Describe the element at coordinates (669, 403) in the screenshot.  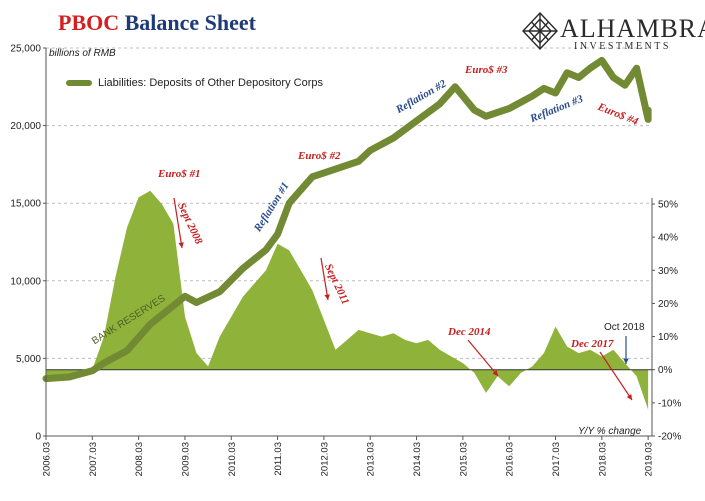
I see `y-right-tick-label: -10%` at that location.